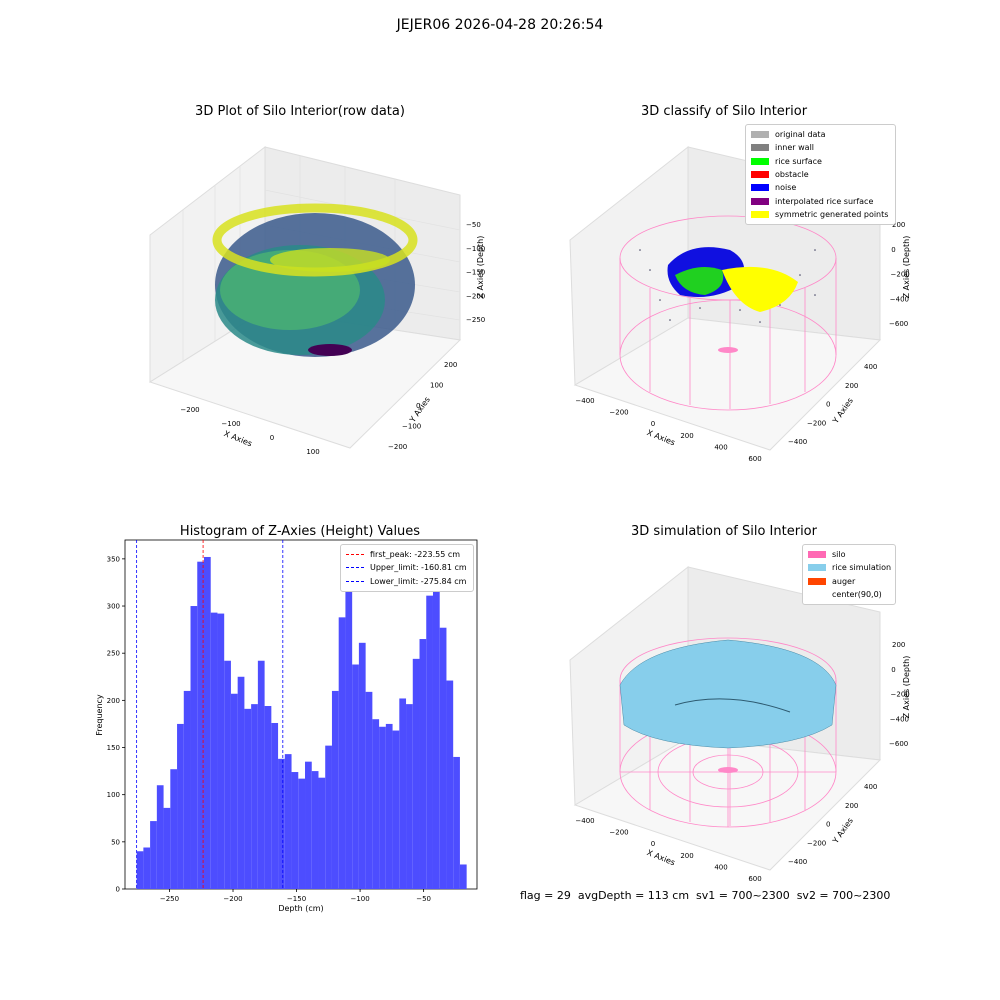  I want to click on legend-label: obstacle, so click(792, 175).